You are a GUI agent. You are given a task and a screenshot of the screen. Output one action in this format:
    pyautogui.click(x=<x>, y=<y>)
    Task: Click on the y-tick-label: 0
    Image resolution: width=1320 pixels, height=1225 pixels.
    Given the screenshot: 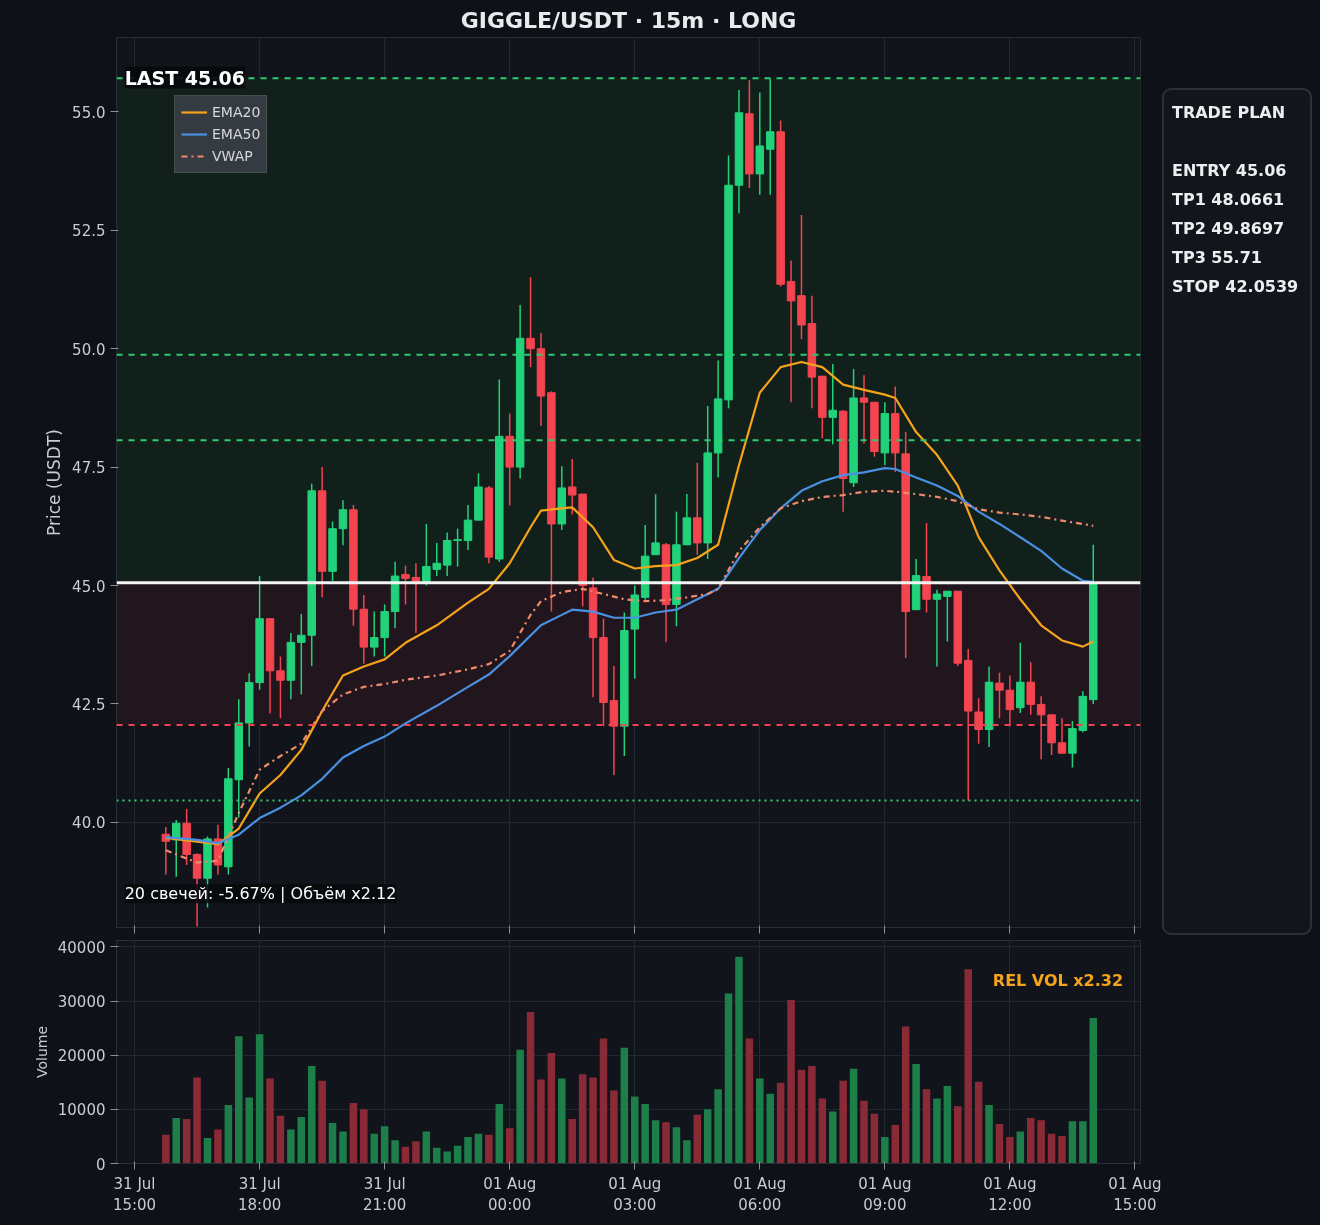 What is the action you would take?
    pyautogui.click(x=100, y=1164)
    